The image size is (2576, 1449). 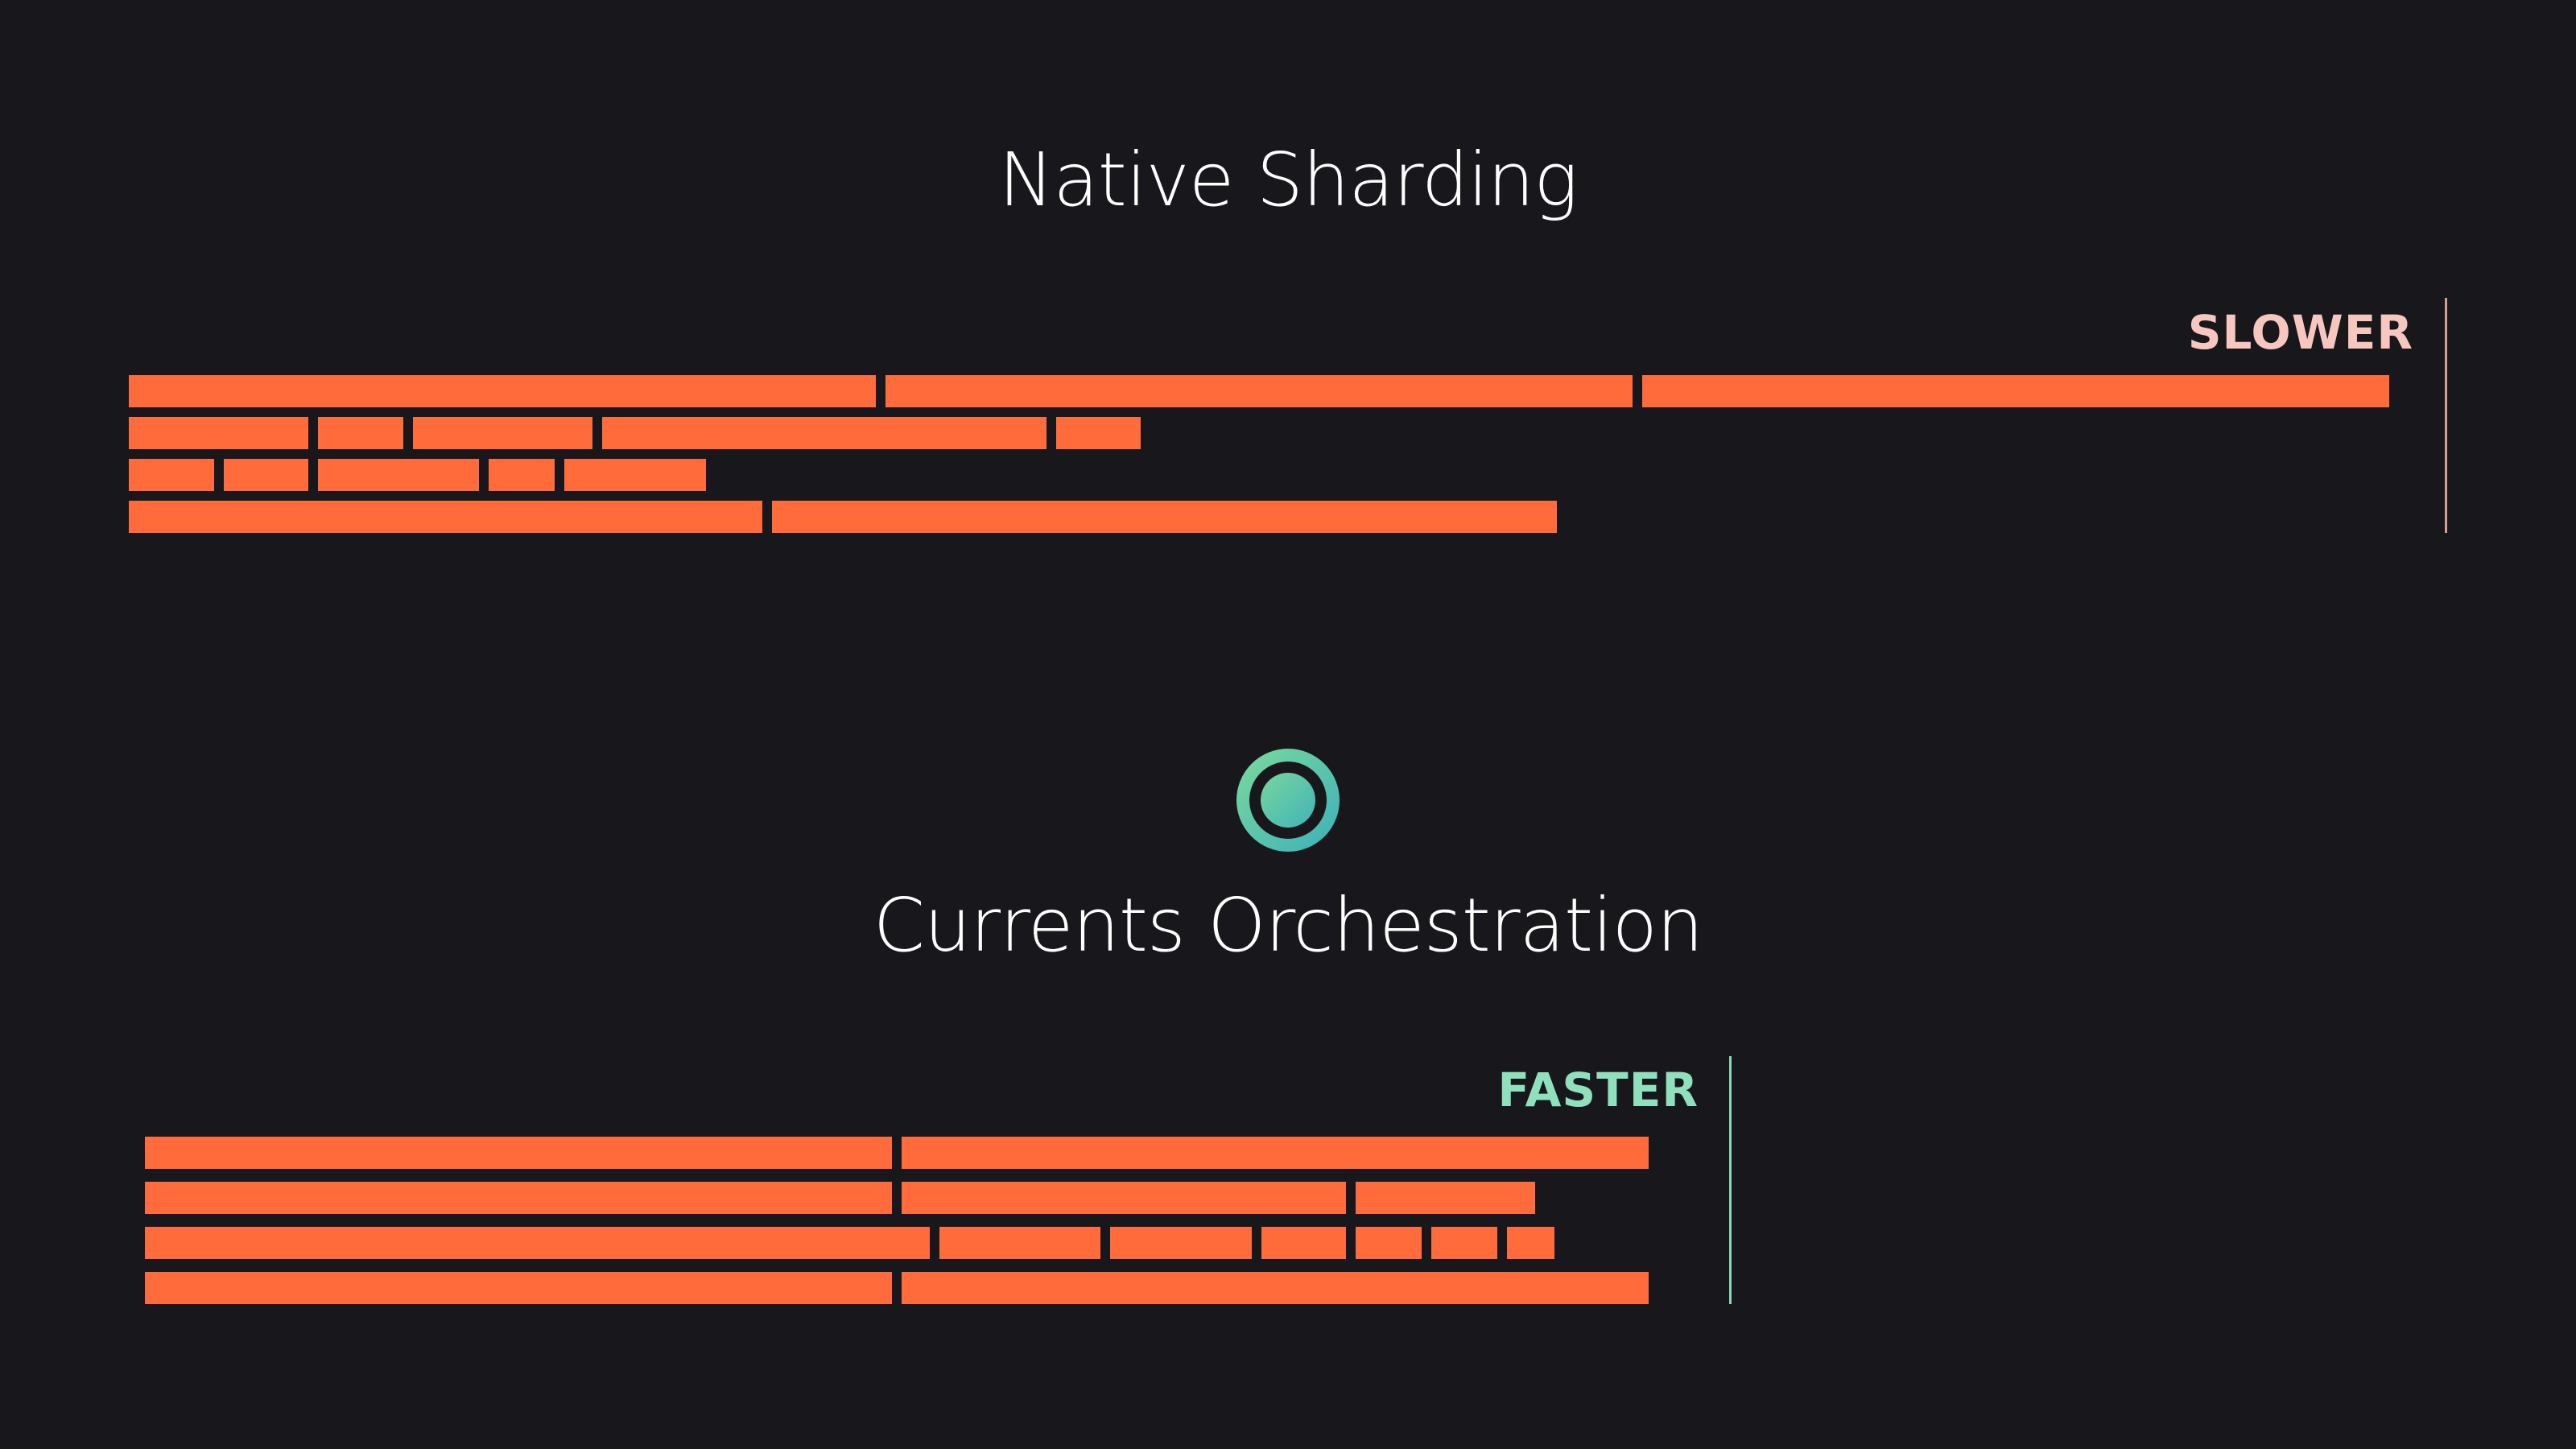 What do you see at coordinates (1730, 1180) in the screenshot?
I see `faster-end-marker` at bounding box center [1730, 1180].